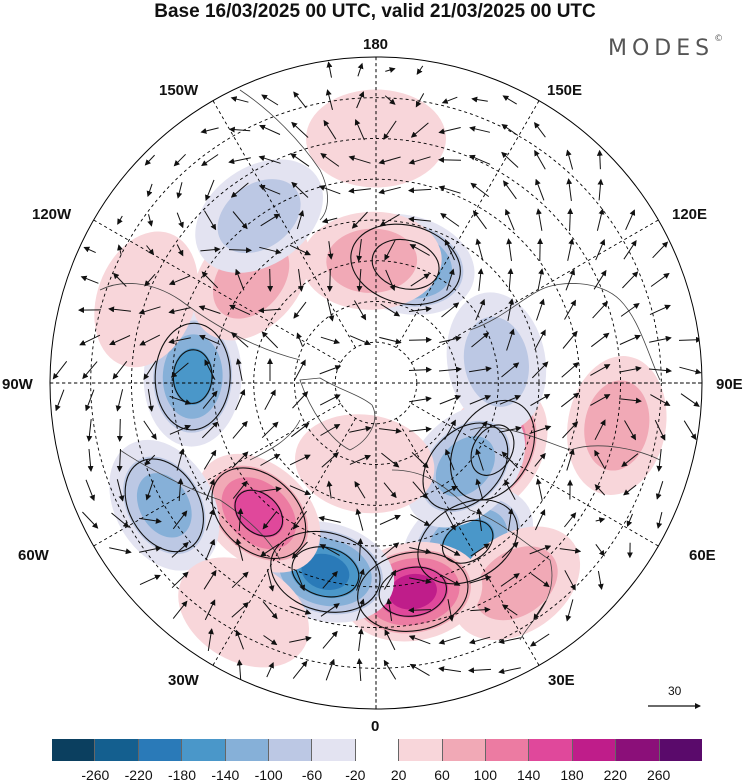 This screenshot has height=783, width=750. What do you see at coordinates (268, 775) in the screenshot?
I see `colorbar-tick-label: -100` at bounding box center [268, 775].